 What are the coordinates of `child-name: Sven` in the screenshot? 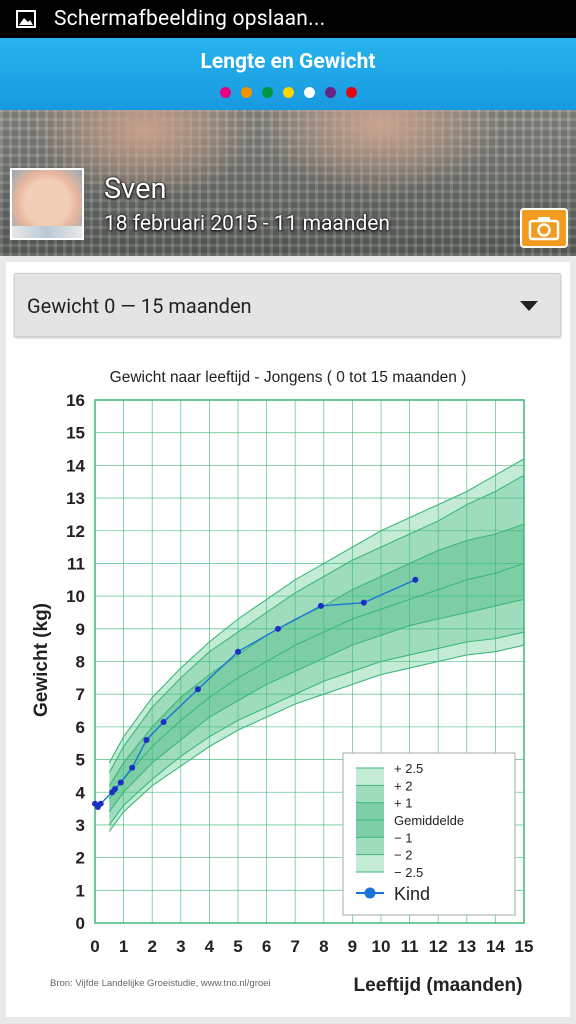 It's located at (135, 189).